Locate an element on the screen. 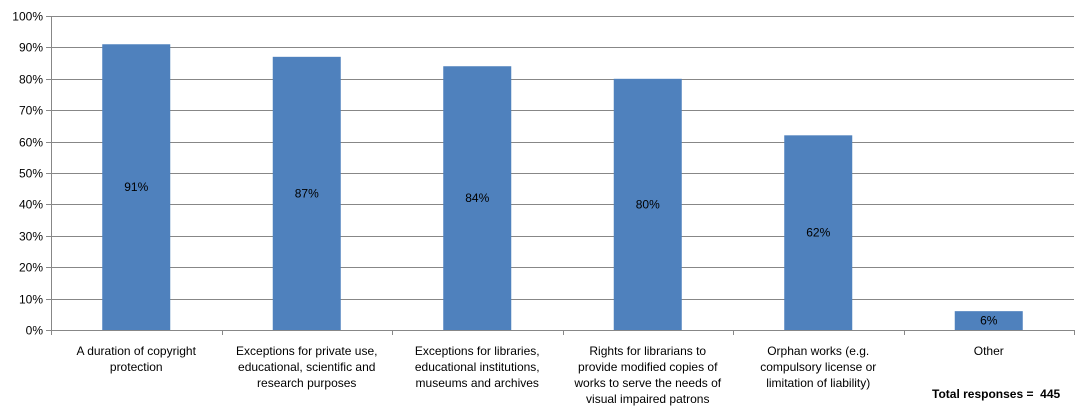  x-tick-label: research purposes is located at coordinates (306, 383).